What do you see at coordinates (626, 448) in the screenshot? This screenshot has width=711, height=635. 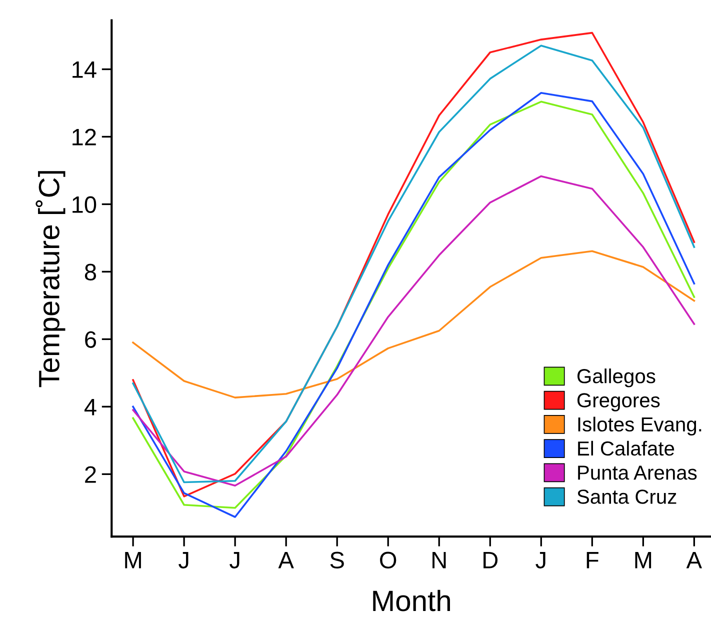 I see `legend-label: El Calafate` at bounding box center [626, 448].